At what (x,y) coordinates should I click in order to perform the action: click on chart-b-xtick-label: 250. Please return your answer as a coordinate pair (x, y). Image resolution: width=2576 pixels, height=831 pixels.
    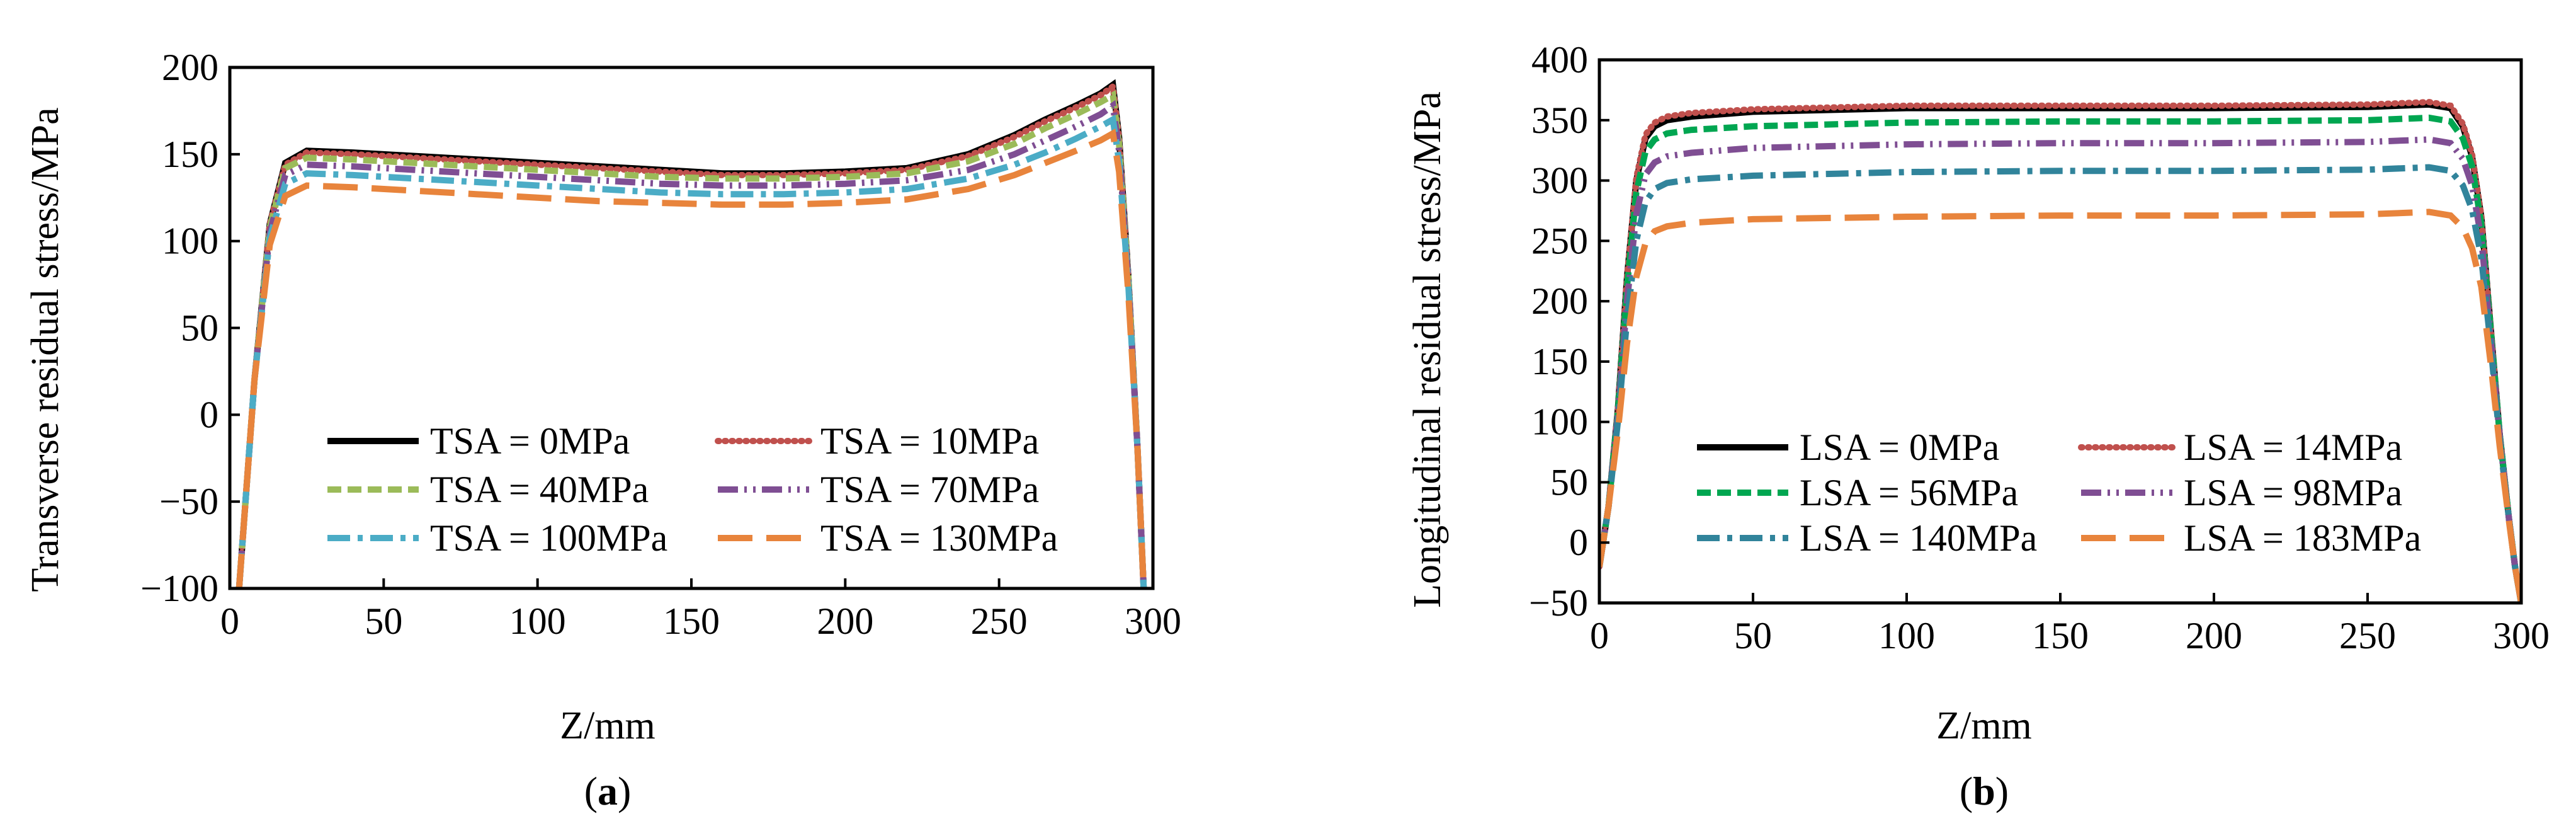
    Looking at the image, I should click on (2367, 635).